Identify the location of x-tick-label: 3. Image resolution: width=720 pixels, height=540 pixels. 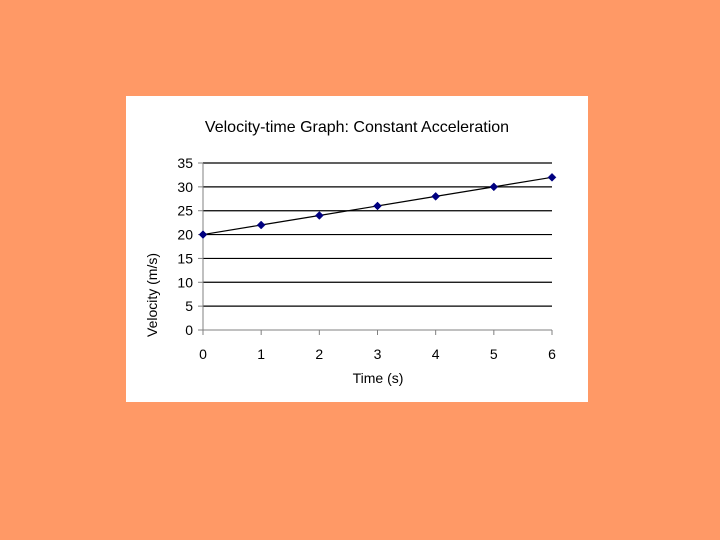
(378, 354).